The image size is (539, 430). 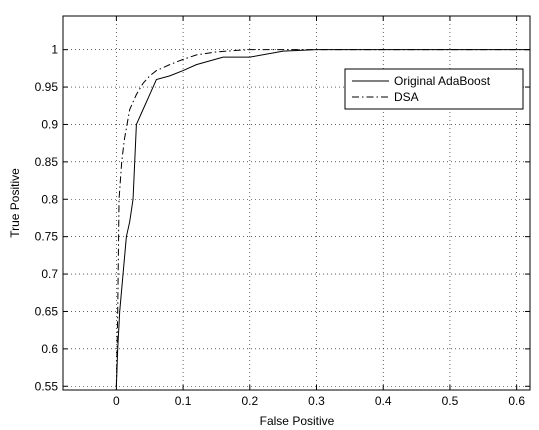 I want to click on x-tick-label: 0.1, so click(x=183, y=401).